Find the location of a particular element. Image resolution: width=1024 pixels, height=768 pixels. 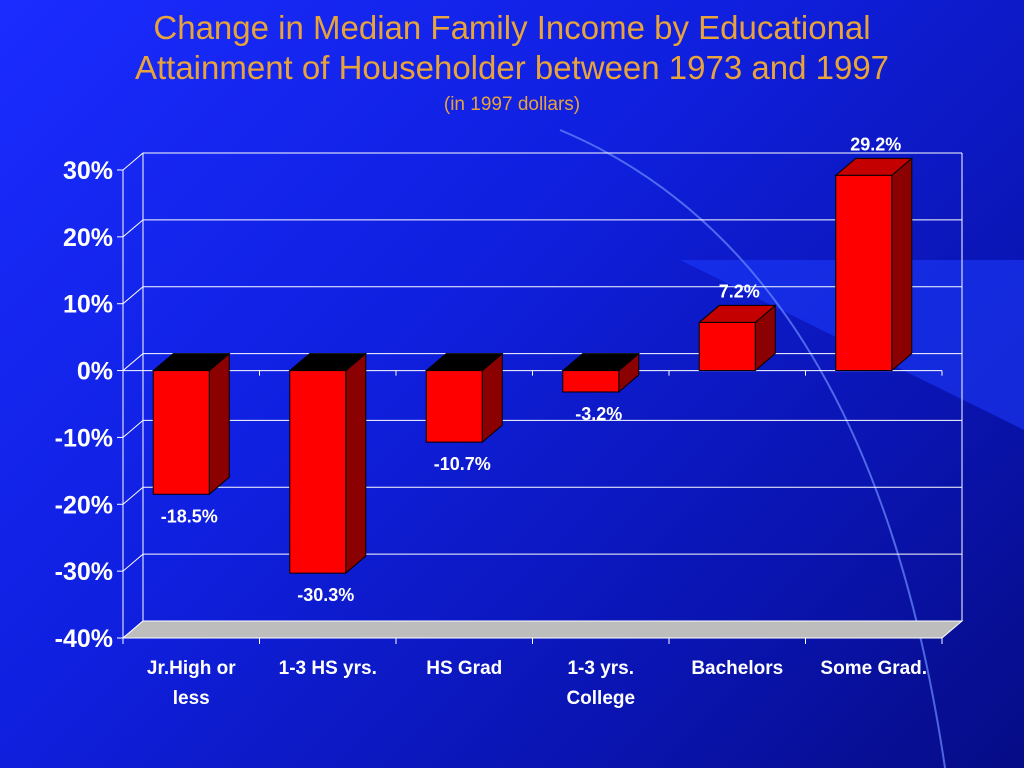

x-tick-label: 1-3 HS yrs. is located at coordinates (328, 668).